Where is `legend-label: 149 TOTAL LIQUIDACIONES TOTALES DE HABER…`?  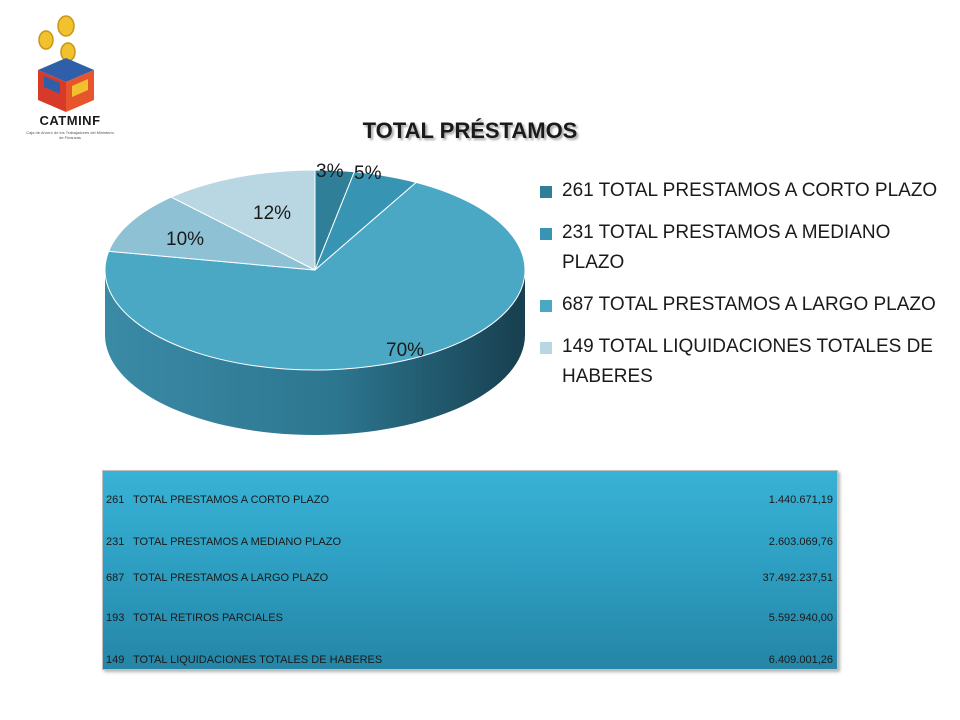
legend-label: 149 TOTAL LIQUIDACIONES TOTALES DE HABER… is located at coordinates (747, 361).